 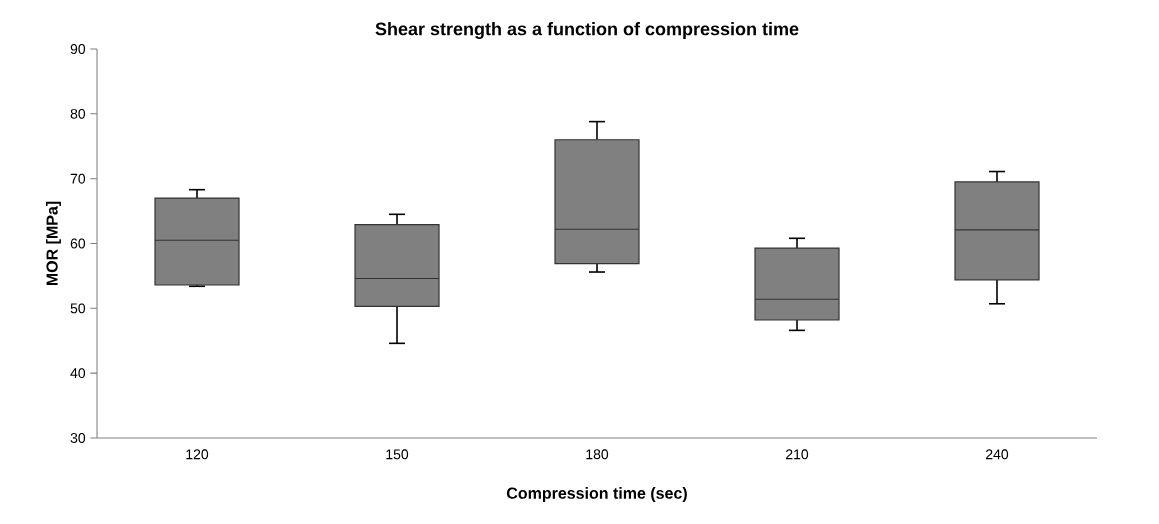 What do you see at coordinates (197, 454) in the screenshot?
I see `x-tick-label: 120` at bounding box center [197, 454].